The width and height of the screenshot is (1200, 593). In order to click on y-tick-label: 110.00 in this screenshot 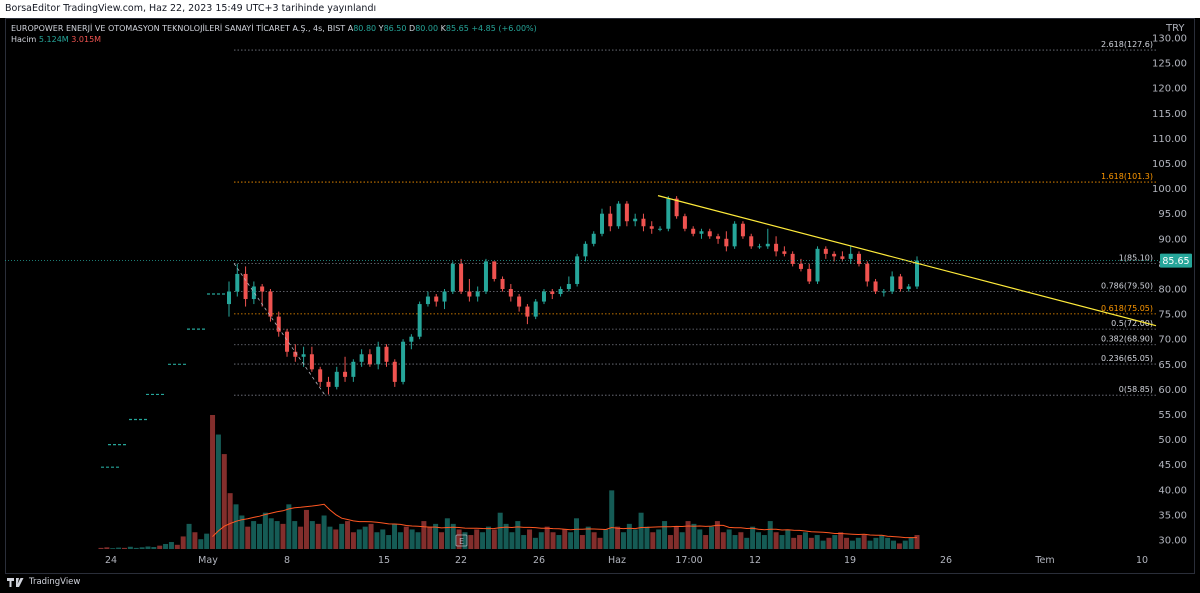, I will do `click(1169, 139)`.